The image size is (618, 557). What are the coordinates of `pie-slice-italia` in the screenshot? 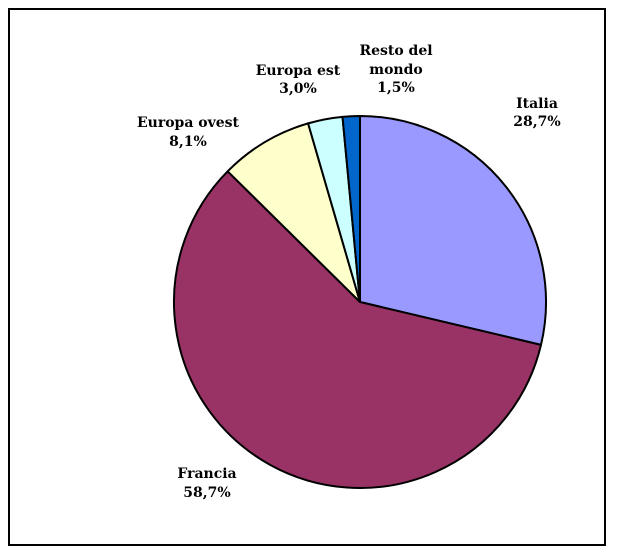 It's located at (453, 230).